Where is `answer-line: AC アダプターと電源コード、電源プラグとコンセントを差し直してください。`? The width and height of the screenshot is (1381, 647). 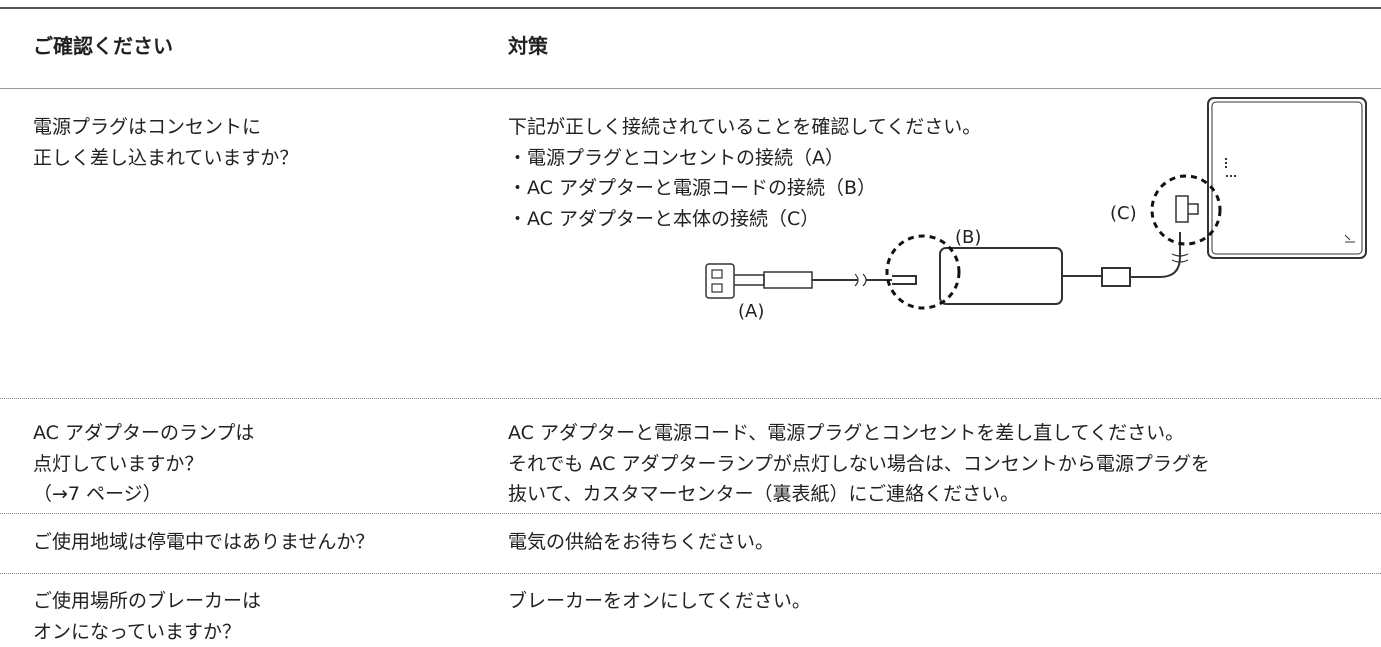 answer-line: AC アダプターと電源コード、電源プラグとコンセントを差し直してください。 is located at coordinates (846, 433).